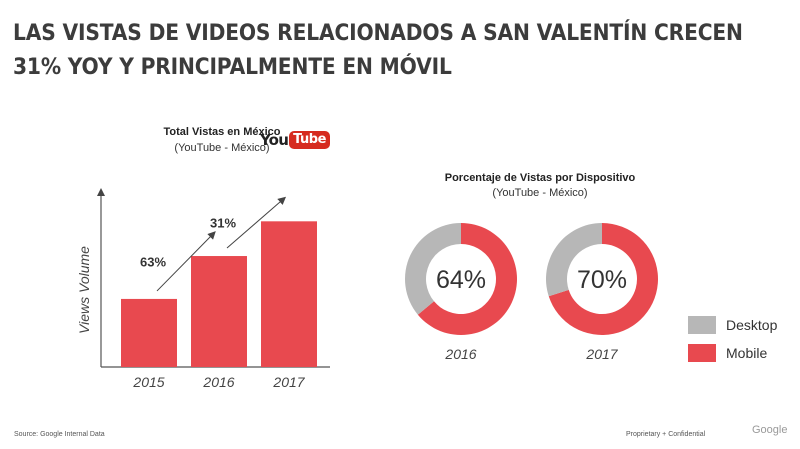 The height and width of the screenshot is (449, 800). What do you see at coordinates (149, 332) in the screenshot?
I see `bar-2015` at bounding box center [149, 332].